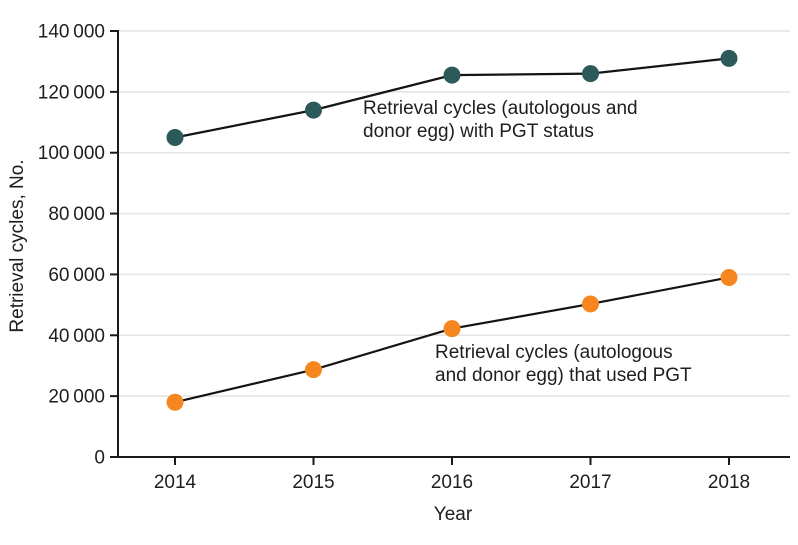 This screenshot has height=545, width=798. Describe the element at coordinates (71, 153) in the screenshot. I see `y-tick-label: 100 000` at that location.